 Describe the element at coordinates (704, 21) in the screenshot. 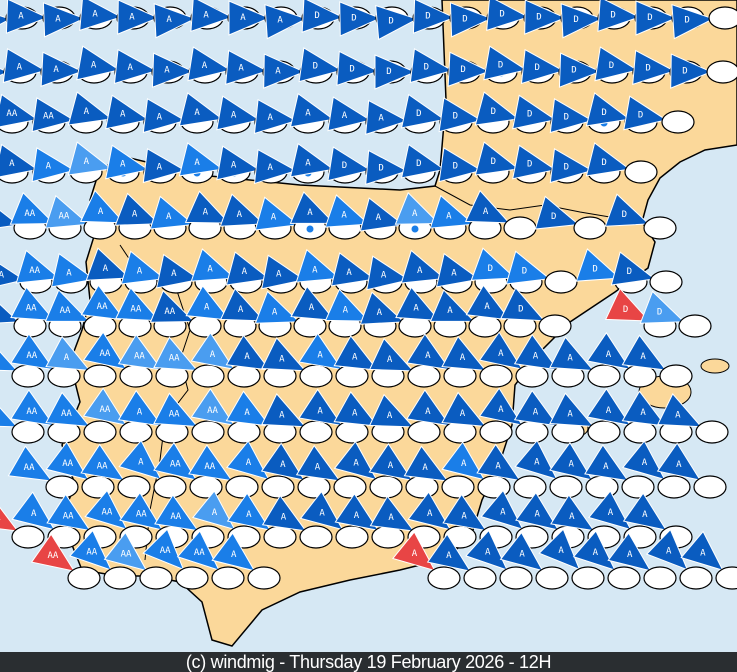

I see `wind-marker: D` at that location.